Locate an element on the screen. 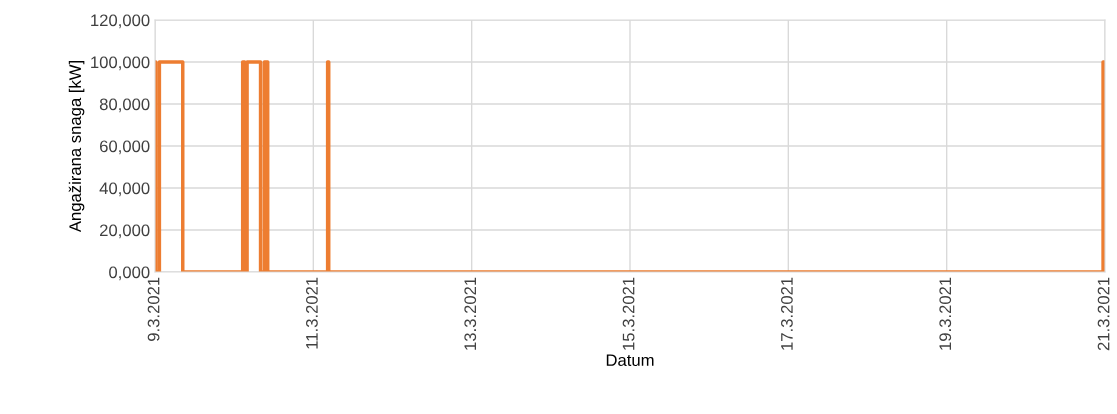 Image resolution: width=1117 pixels, height=414 pixels. y-tick-label: 80,000 is located at coordinates (124, 105).